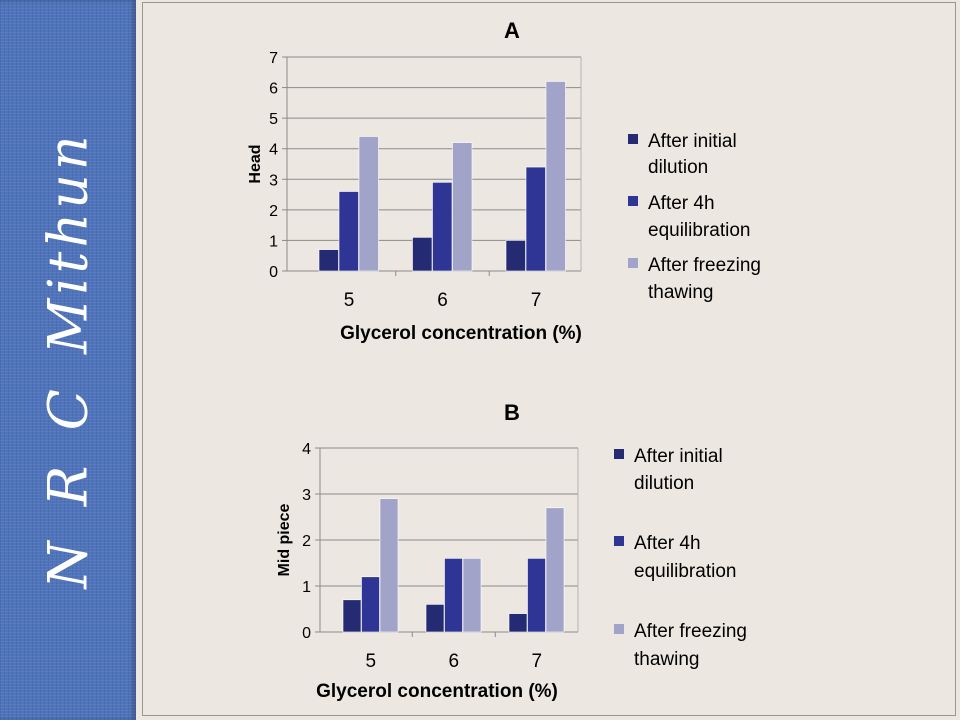  What do you see at coordinates (255, 163) in the screenshot?
I see `y-axis-label: Head` at bounding box center [255, 163].